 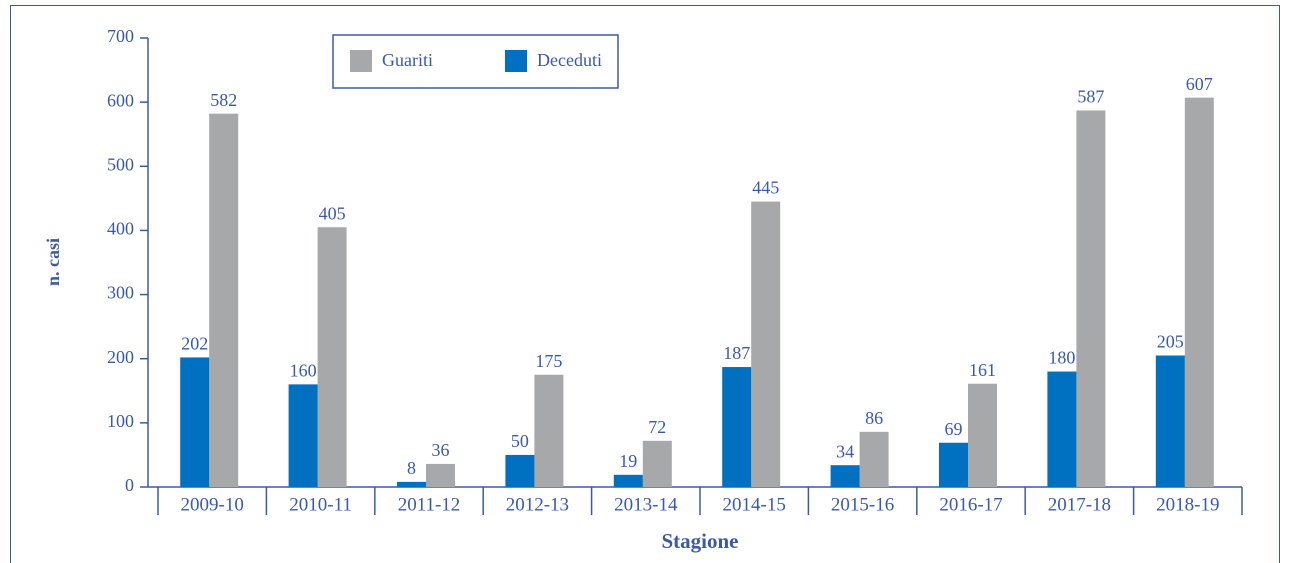 I want to click on value-label: 36, so click(x=441, y=450).